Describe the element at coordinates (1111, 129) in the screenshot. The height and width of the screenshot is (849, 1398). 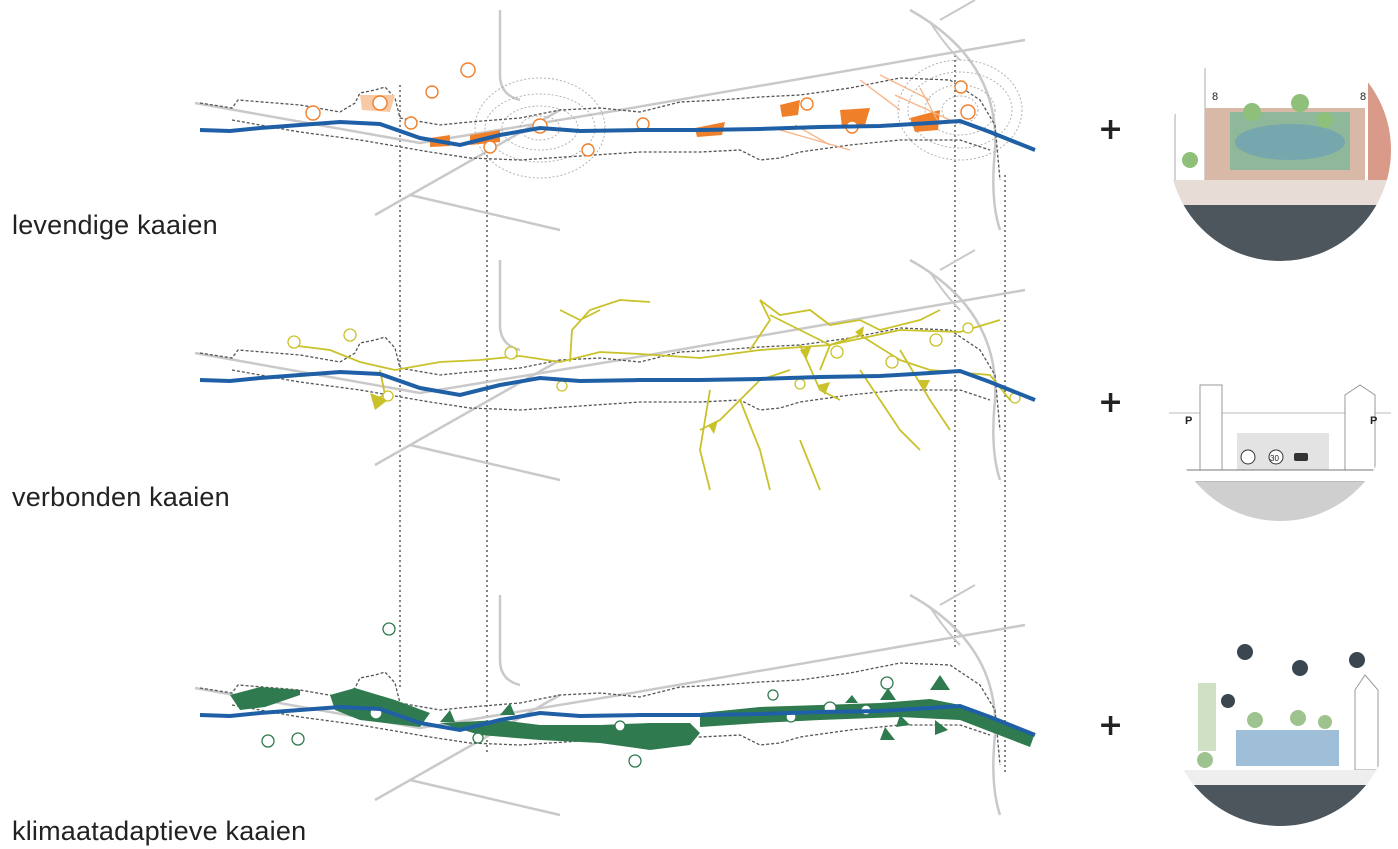
I see `plus-sign-1: +` at that location.